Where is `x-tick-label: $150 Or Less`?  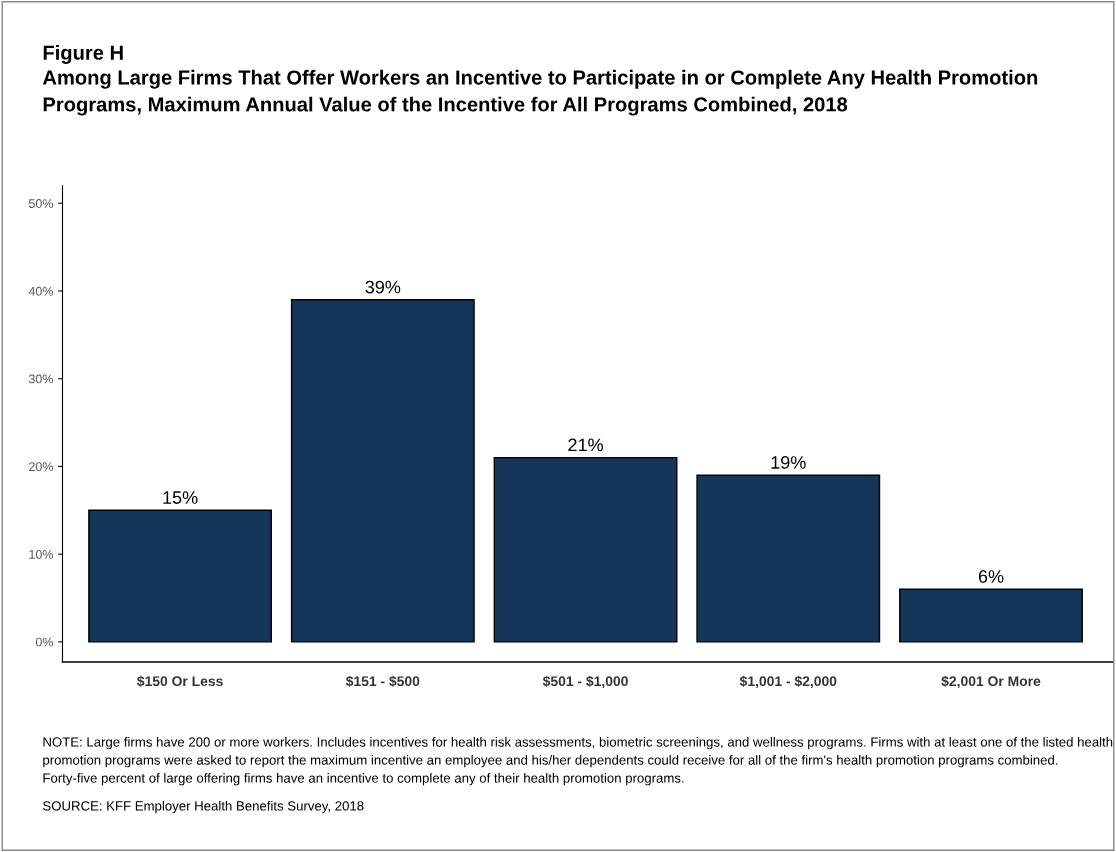 x-tick-label: $150 Or Less is located at coordinates (180, 681).